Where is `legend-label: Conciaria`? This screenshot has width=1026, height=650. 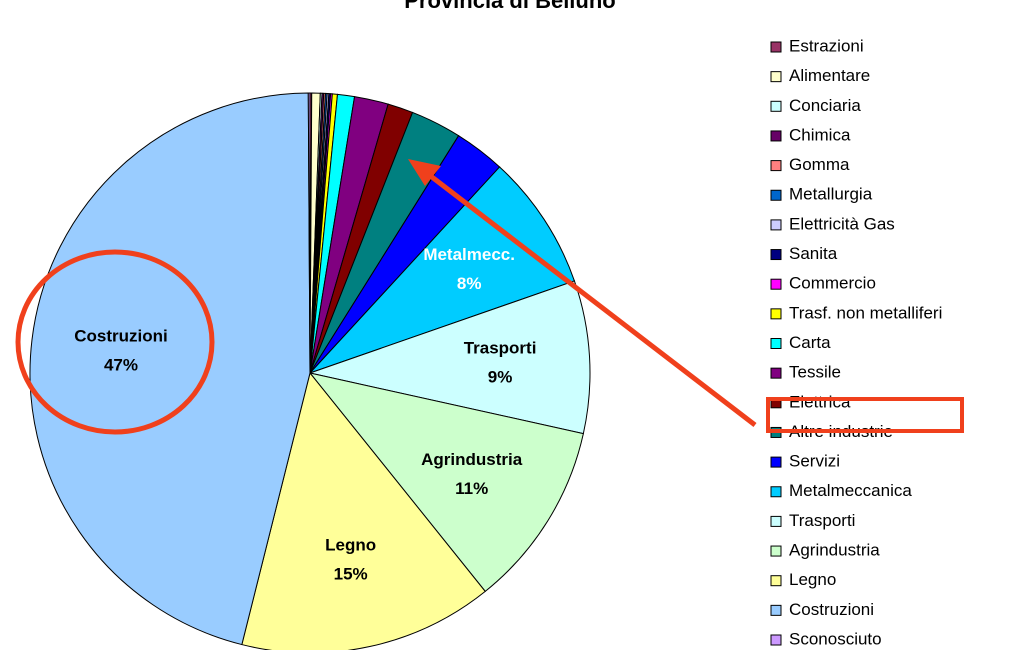 legend-label: Conciaria is located at coordinates (825, 105).